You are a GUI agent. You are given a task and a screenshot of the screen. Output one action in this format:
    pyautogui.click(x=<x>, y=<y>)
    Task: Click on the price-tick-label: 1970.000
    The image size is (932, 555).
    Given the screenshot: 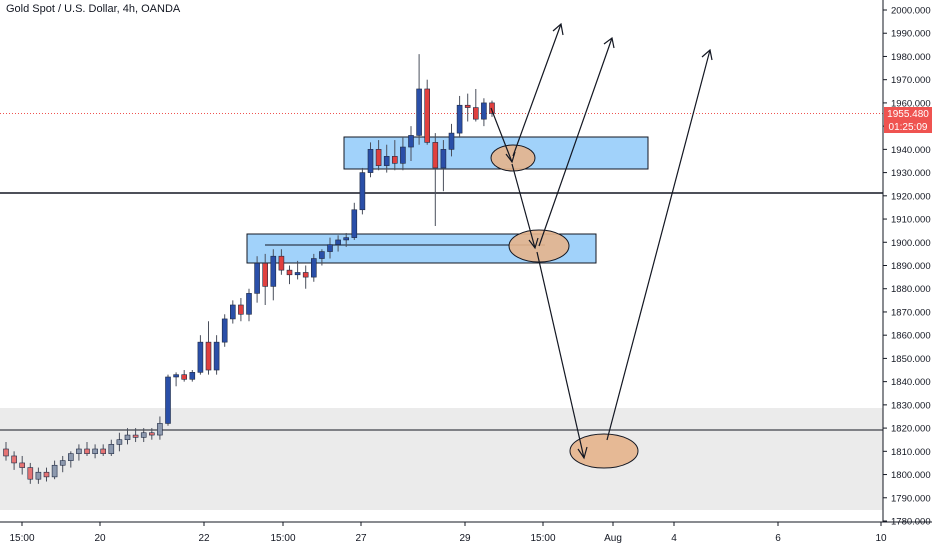 What is the action you would take?
    pyautogui.click(x=911, y=80)
    